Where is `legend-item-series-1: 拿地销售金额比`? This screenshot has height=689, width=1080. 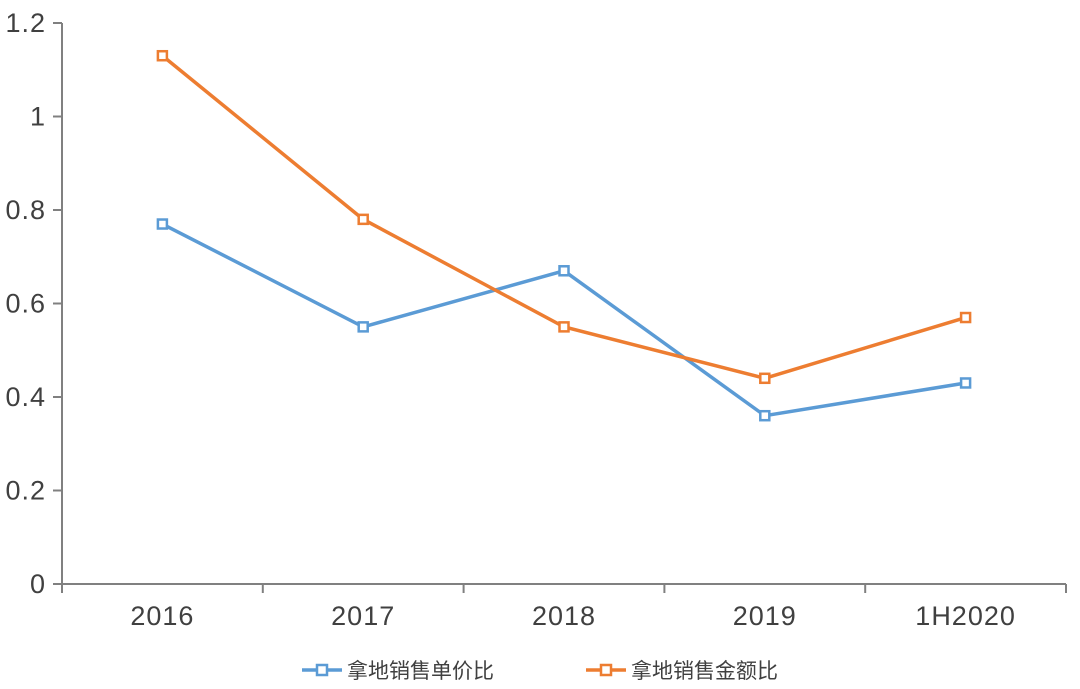
legend-item-series-1: 拿地销售金额比 is located at coordinates (682, 670).